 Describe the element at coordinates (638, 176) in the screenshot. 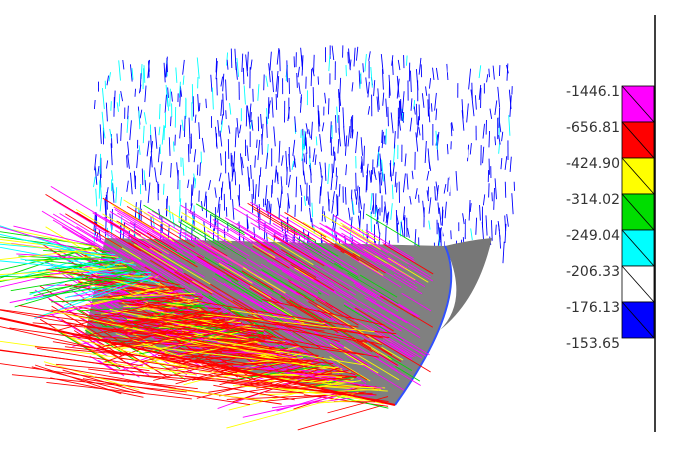

I see `swatch-diagonal` at that location.